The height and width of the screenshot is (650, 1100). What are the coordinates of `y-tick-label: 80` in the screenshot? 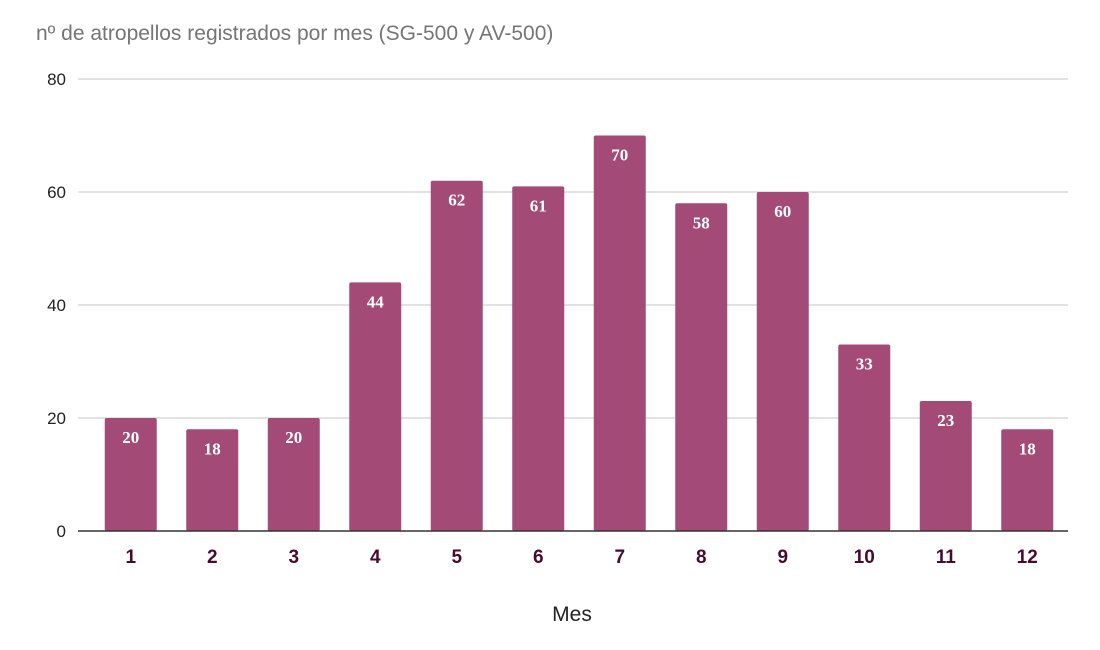 It's located at (56, 79).